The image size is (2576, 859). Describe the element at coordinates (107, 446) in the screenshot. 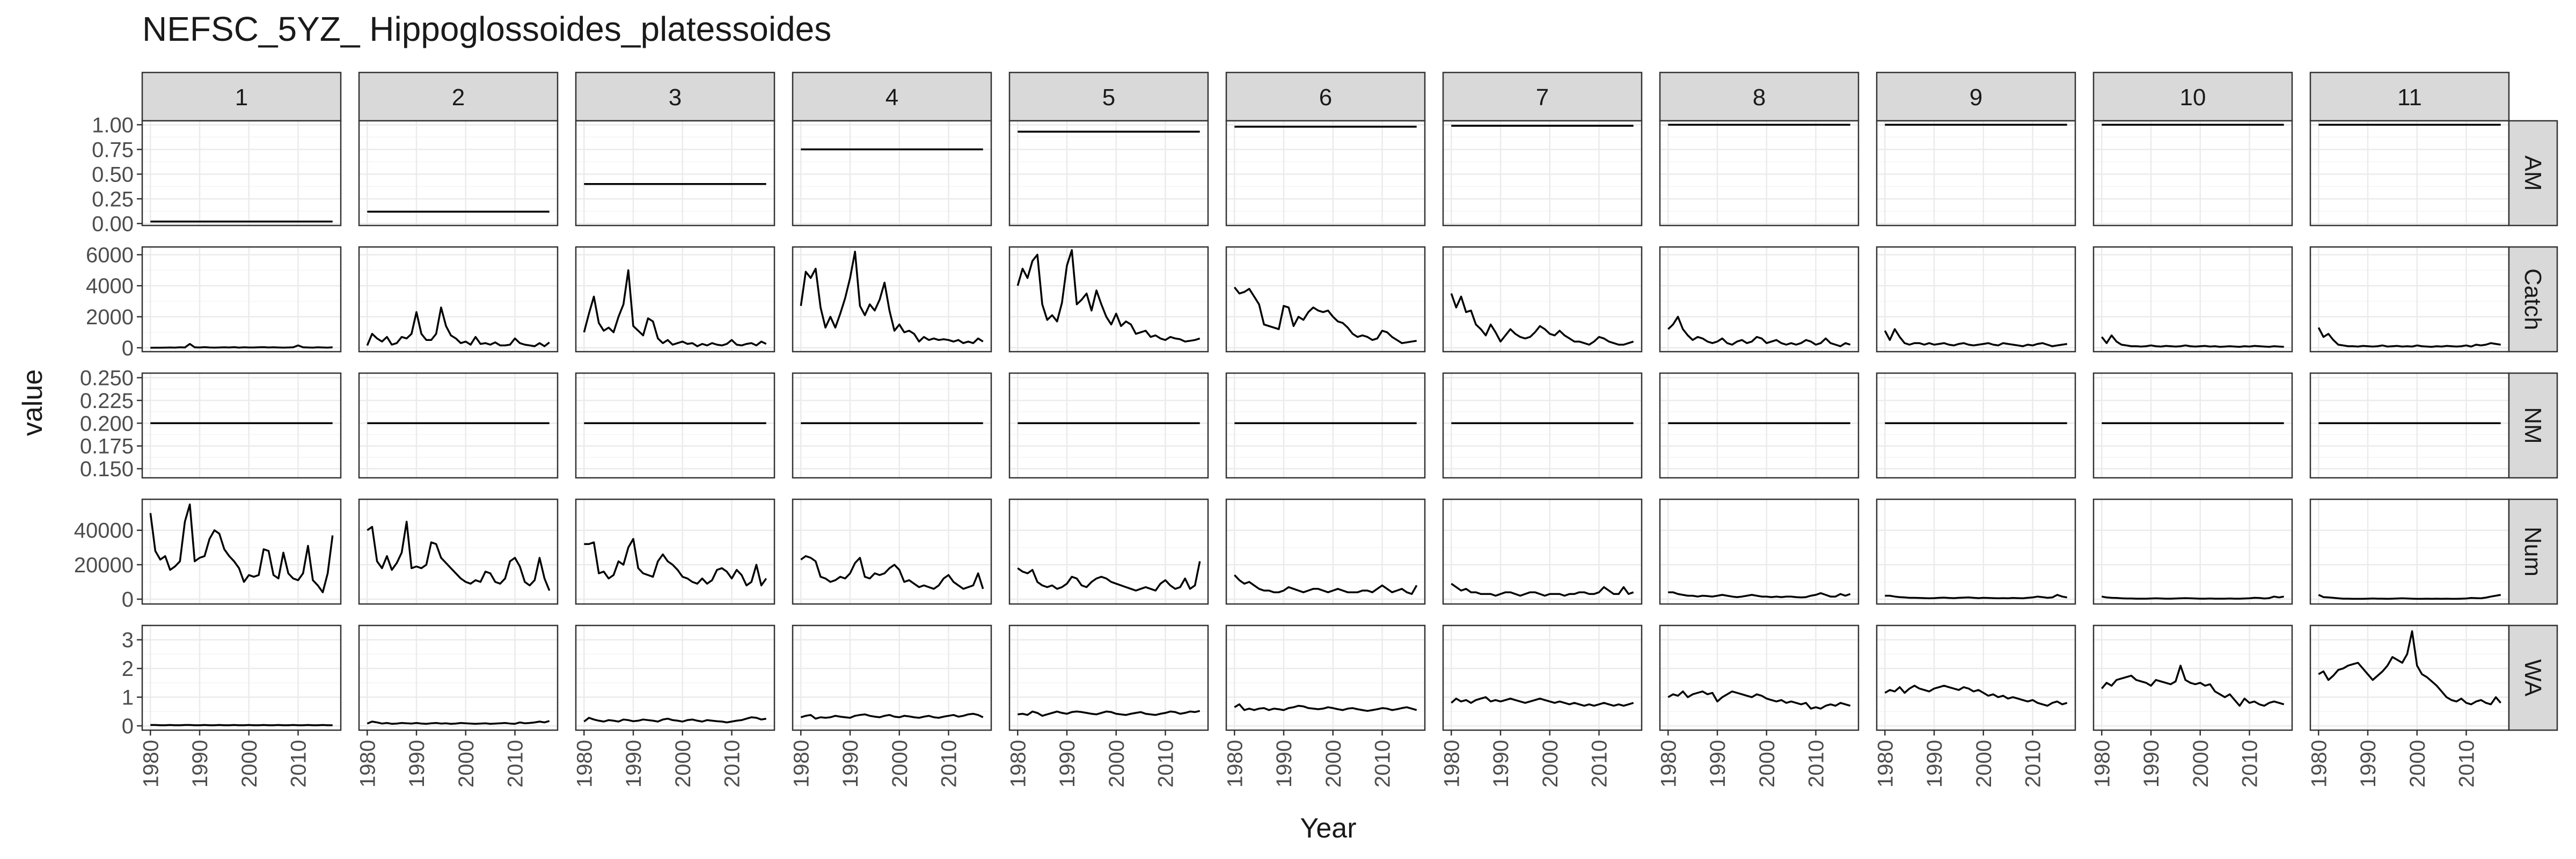

I see `y-tick-label: 0.175` at that location.